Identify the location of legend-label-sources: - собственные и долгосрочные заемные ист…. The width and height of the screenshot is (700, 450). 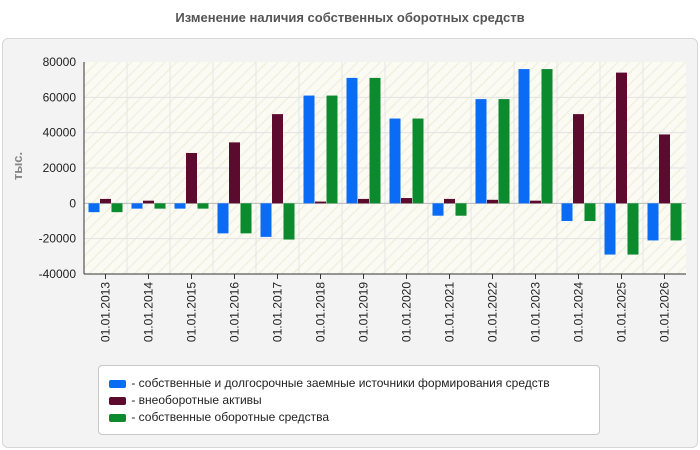
(340, 383).